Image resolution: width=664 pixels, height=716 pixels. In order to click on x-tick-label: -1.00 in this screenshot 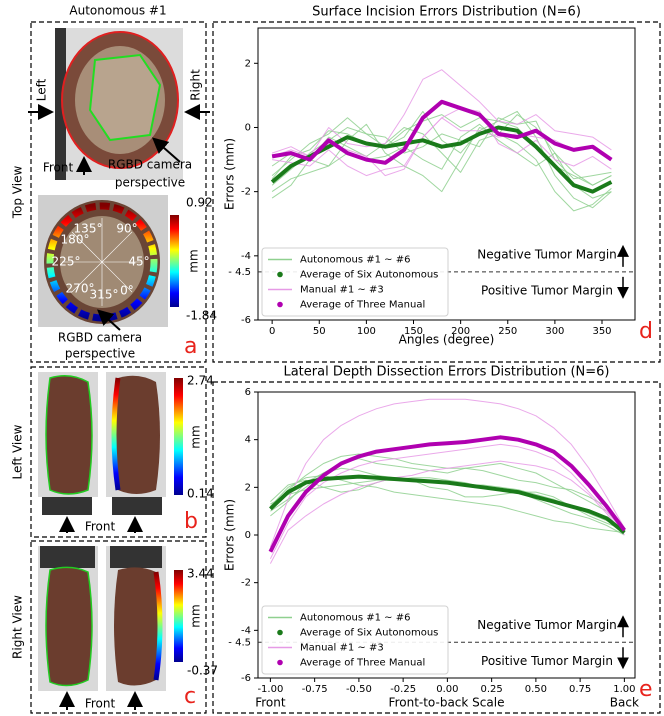, I will do `click(270, 689)`.